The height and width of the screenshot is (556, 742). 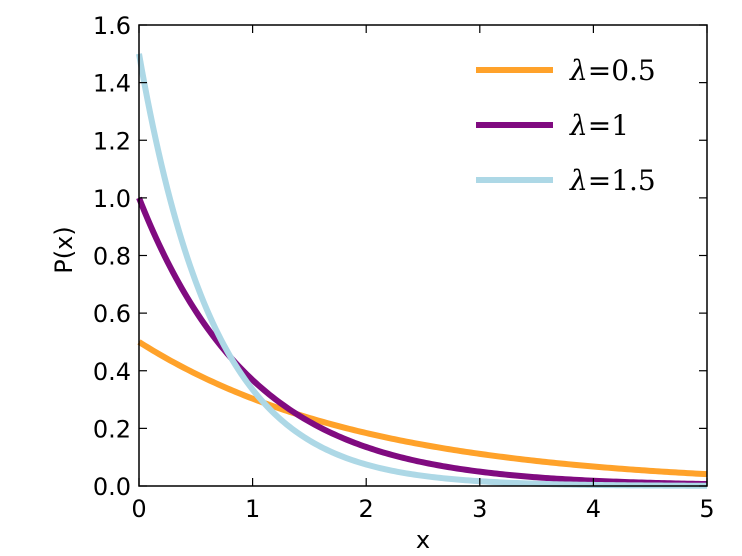 I want to click on y-tick-label: 1.0, so click(x=112, y=199).